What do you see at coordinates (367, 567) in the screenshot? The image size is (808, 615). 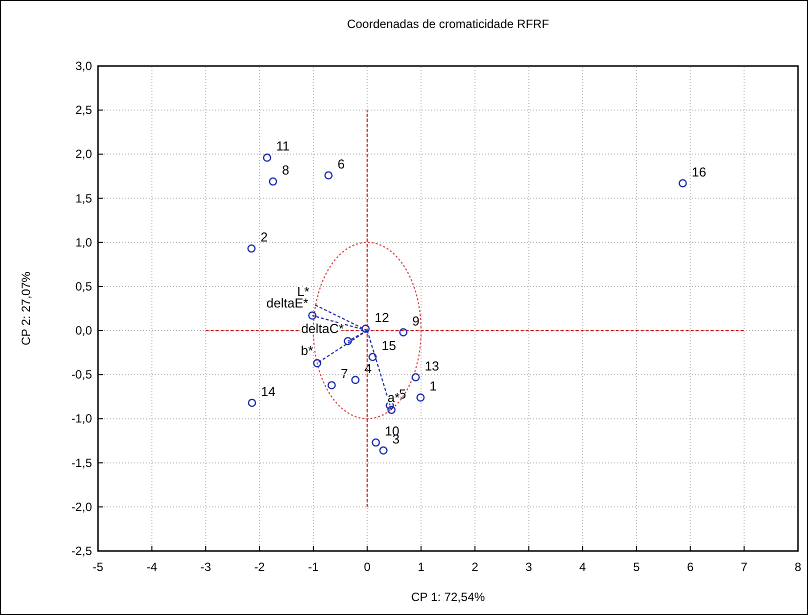 I see `x-tick-label: 0` at bounding box center [367, 567].